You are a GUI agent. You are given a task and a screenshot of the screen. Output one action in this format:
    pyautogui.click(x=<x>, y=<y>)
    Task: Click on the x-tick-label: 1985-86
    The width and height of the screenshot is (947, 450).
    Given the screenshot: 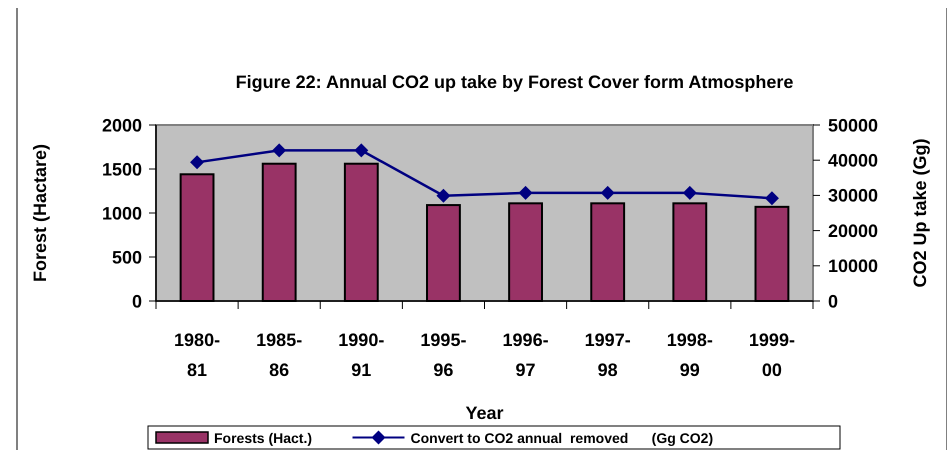 What is the action you would take?
    pyautogui.click(x=279, y=355)
    